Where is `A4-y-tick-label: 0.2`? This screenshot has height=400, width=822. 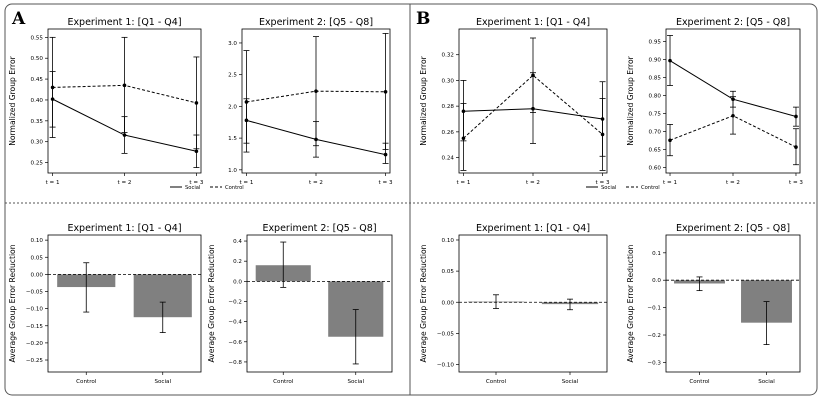
A4-y-tick-label: 0.2 is located at coordinates (237, 262).